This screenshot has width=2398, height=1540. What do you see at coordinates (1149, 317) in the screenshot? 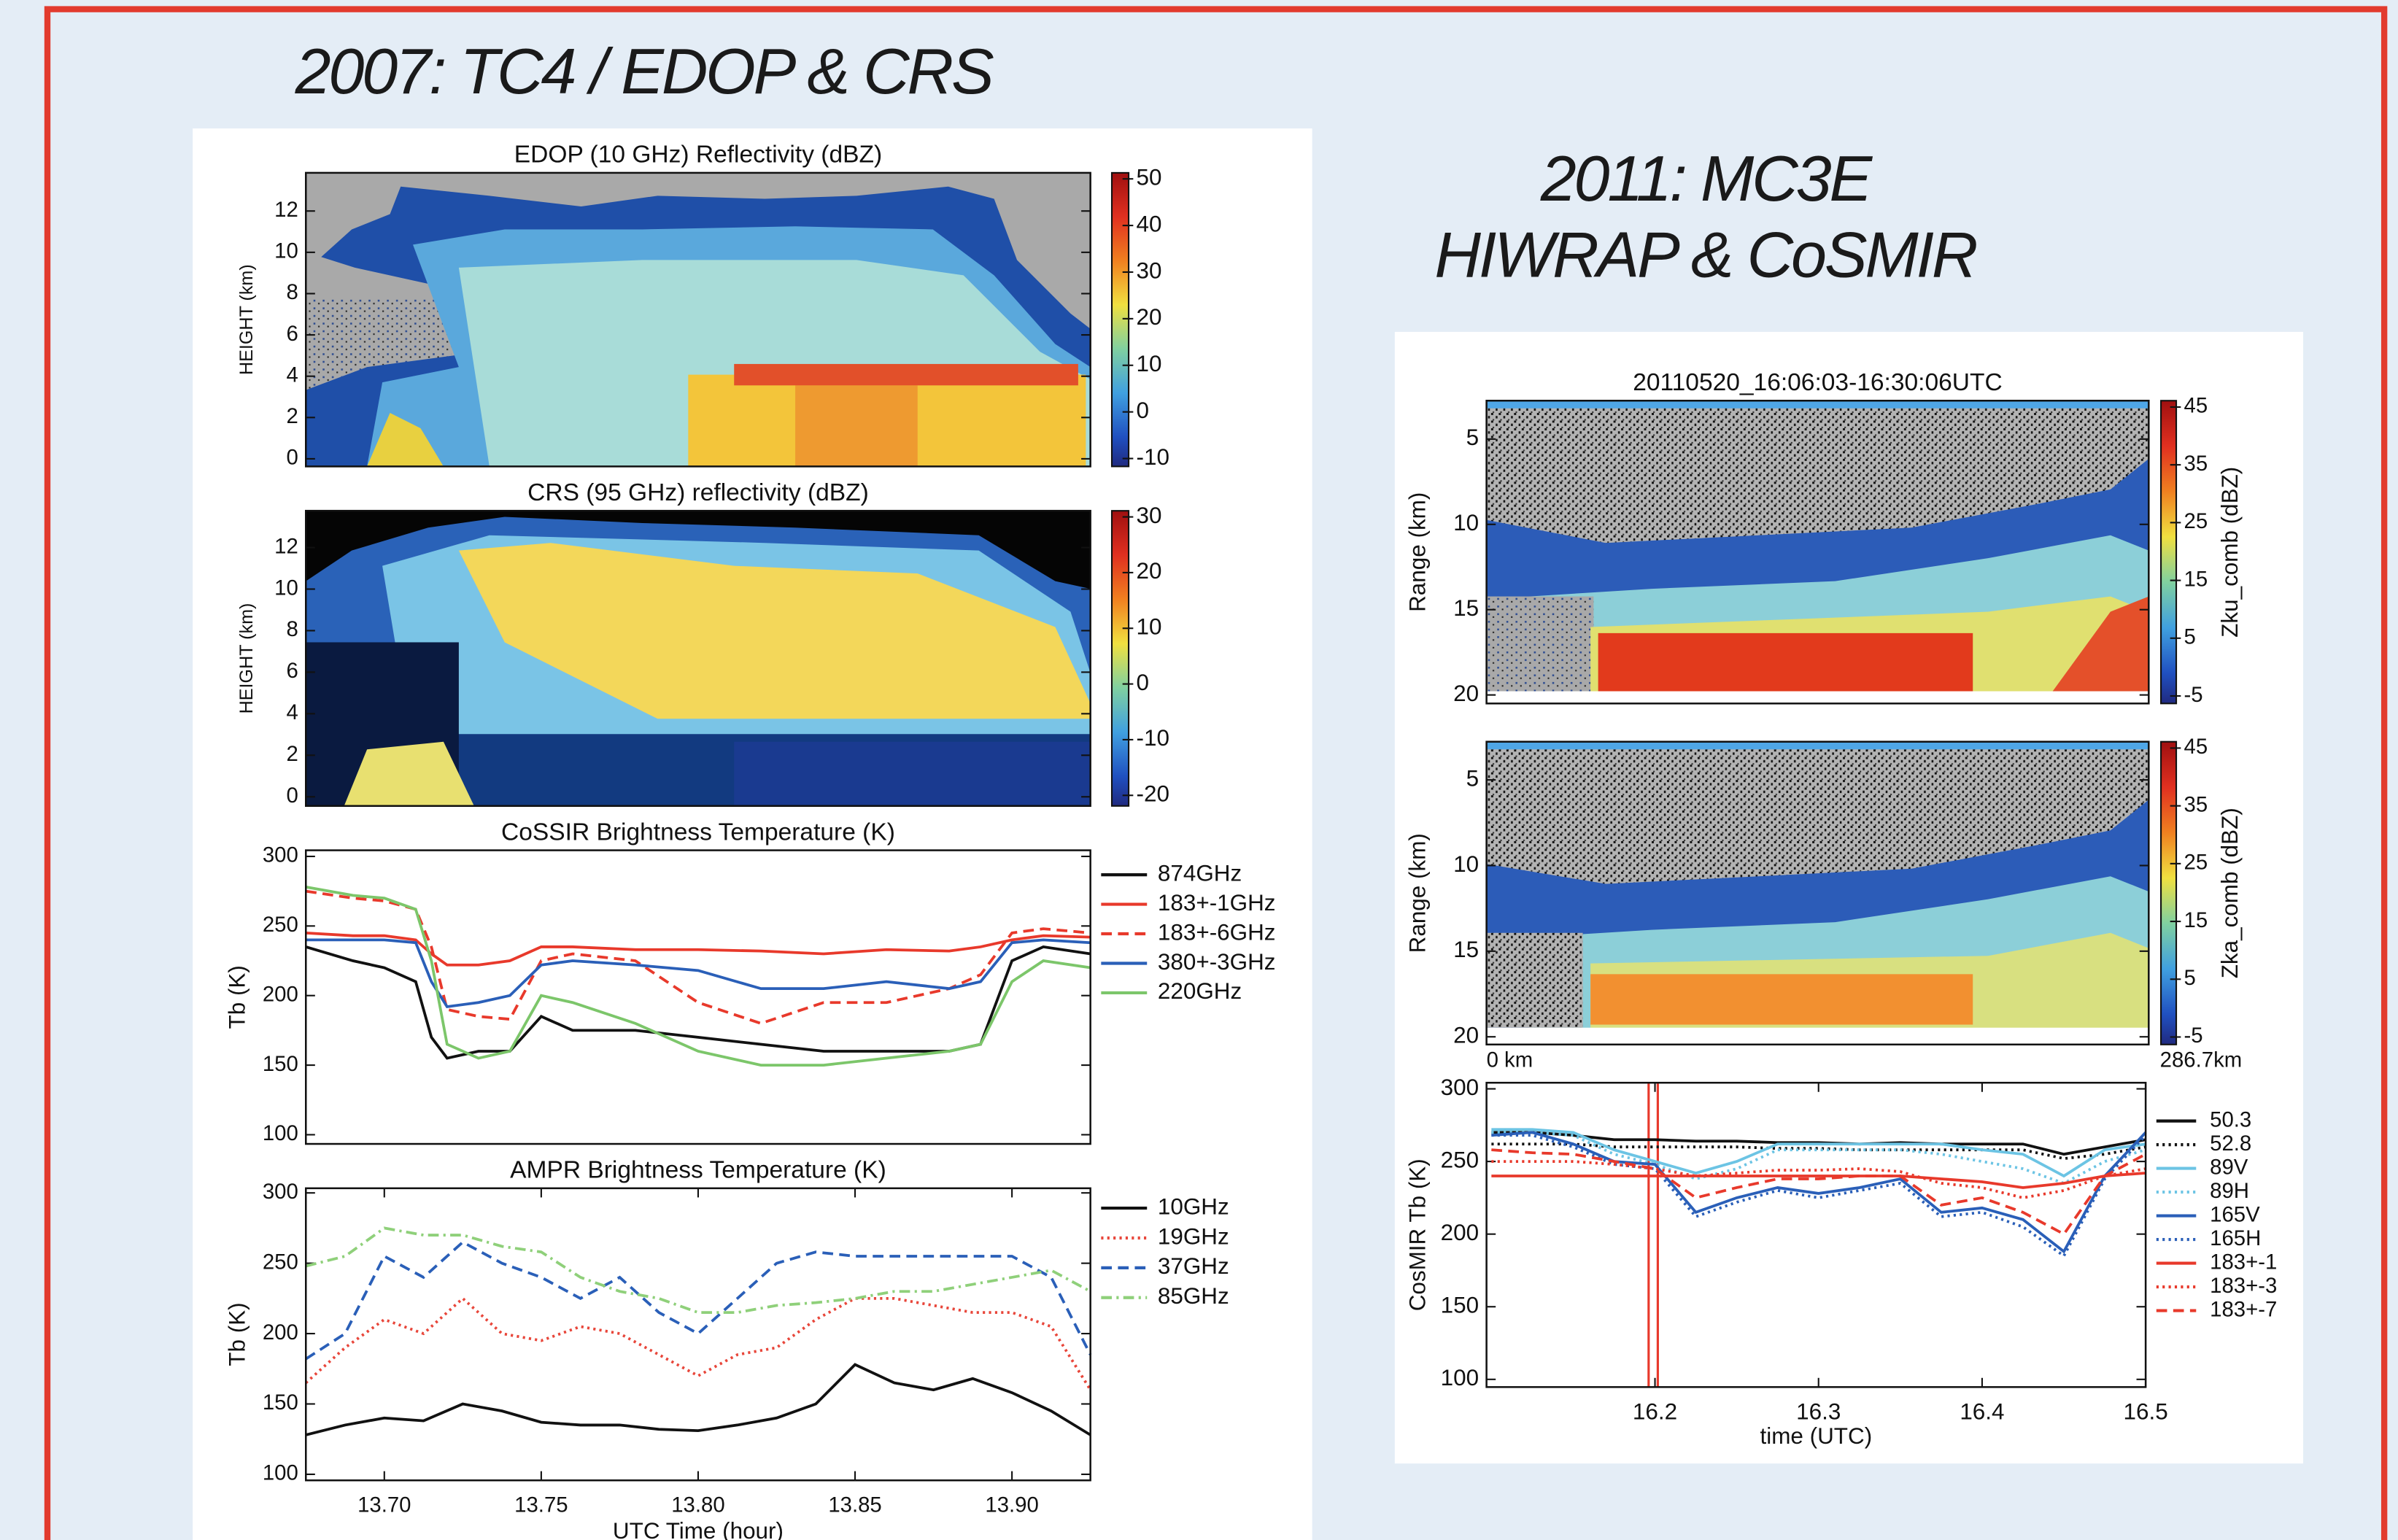
I see `colorbar-tick-label: 20` at bounding box center [1149, 317].